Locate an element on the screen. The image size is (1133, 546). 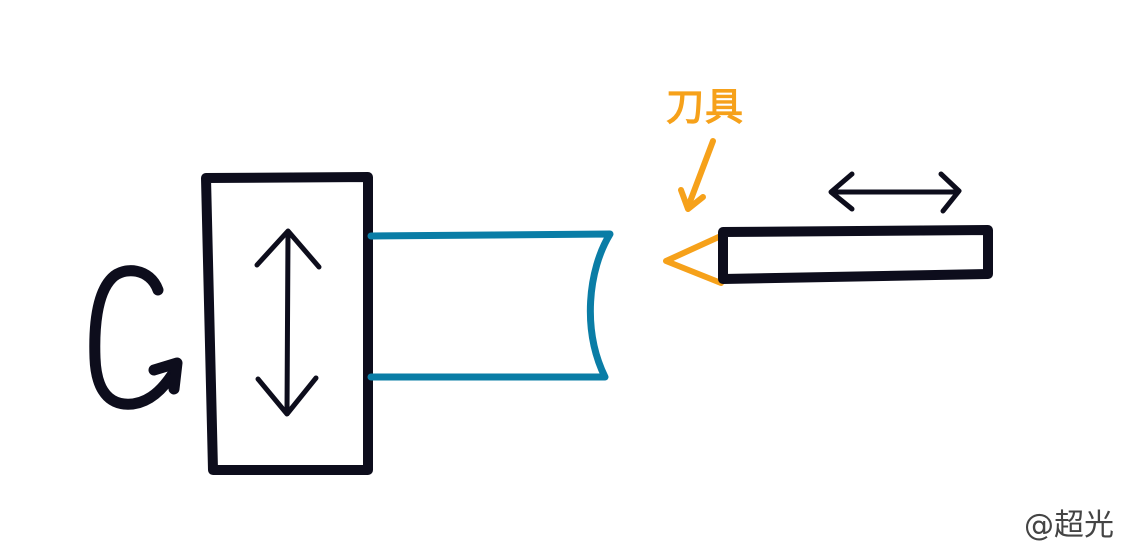
watermark: @超光 is located at coordinates (1069, 525).